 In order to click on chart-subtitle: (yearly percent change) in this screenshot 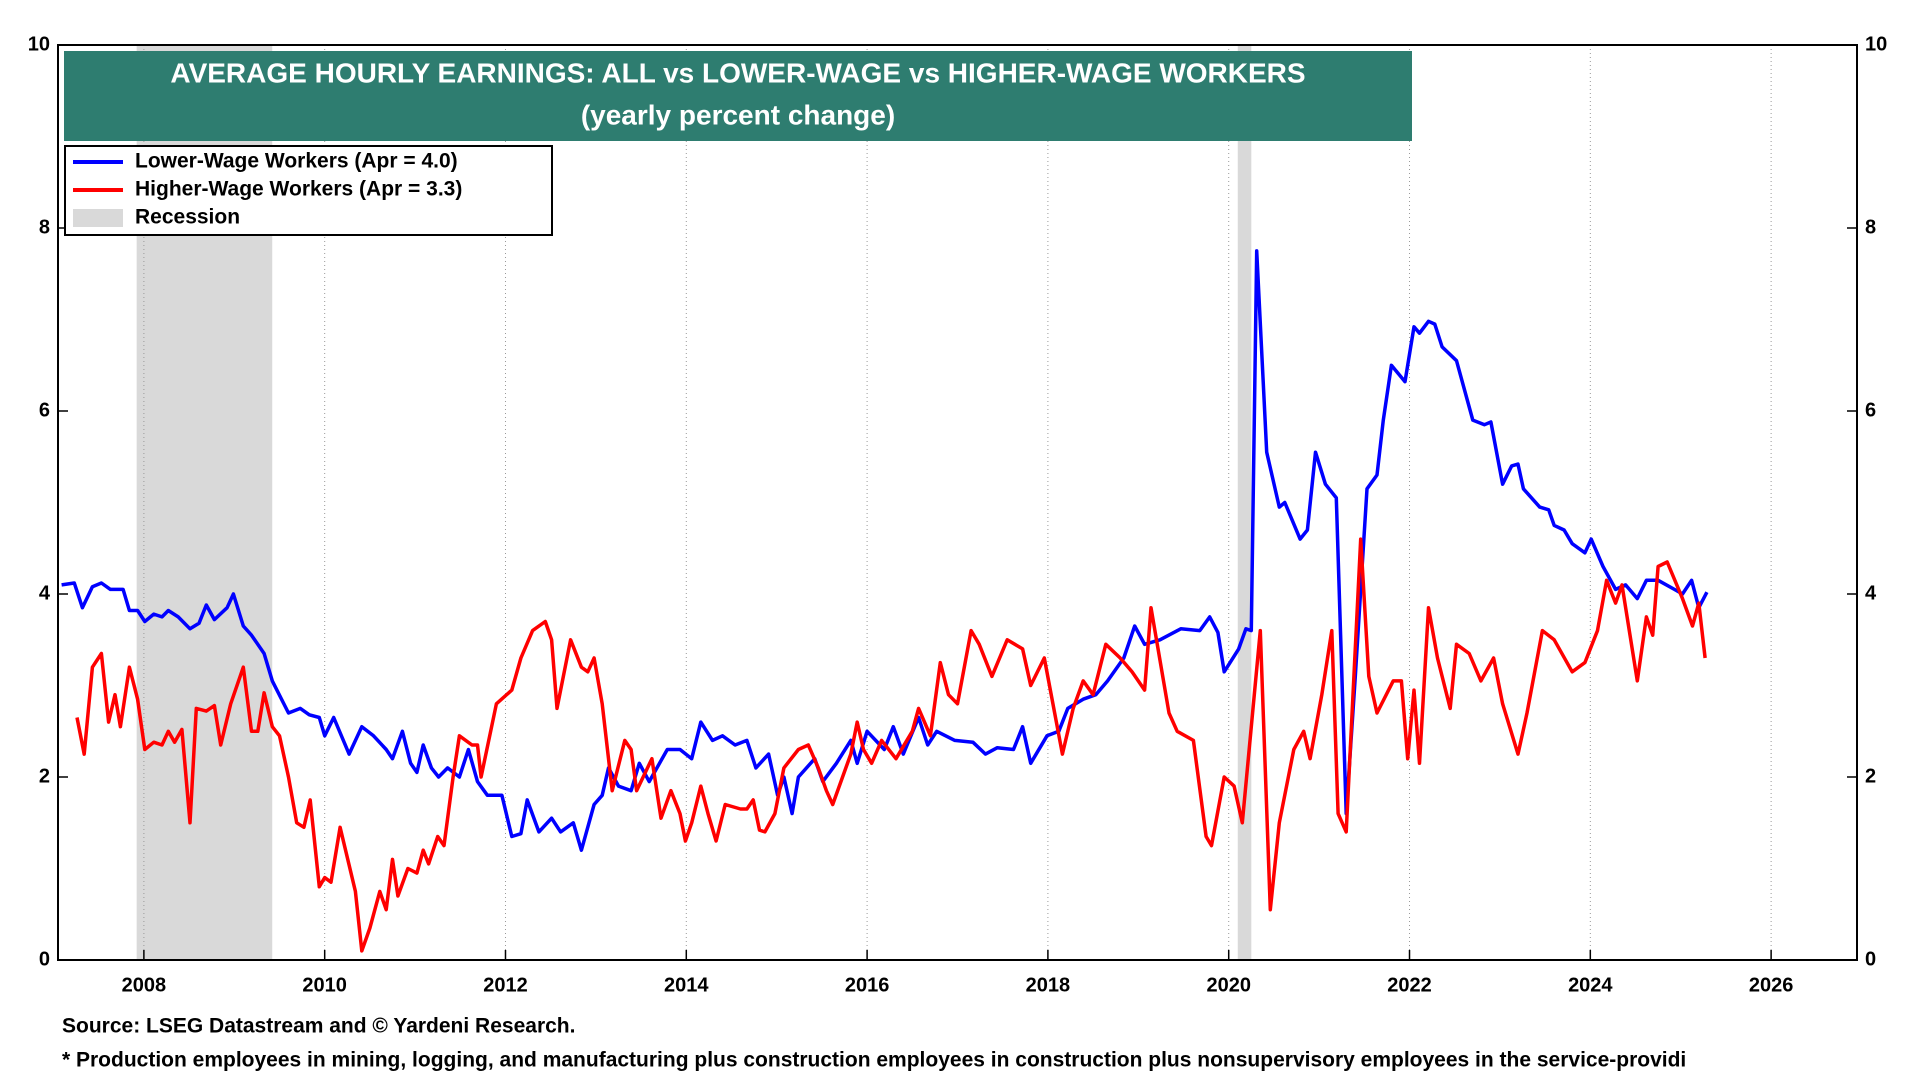, I will do `click(738, 114)`.